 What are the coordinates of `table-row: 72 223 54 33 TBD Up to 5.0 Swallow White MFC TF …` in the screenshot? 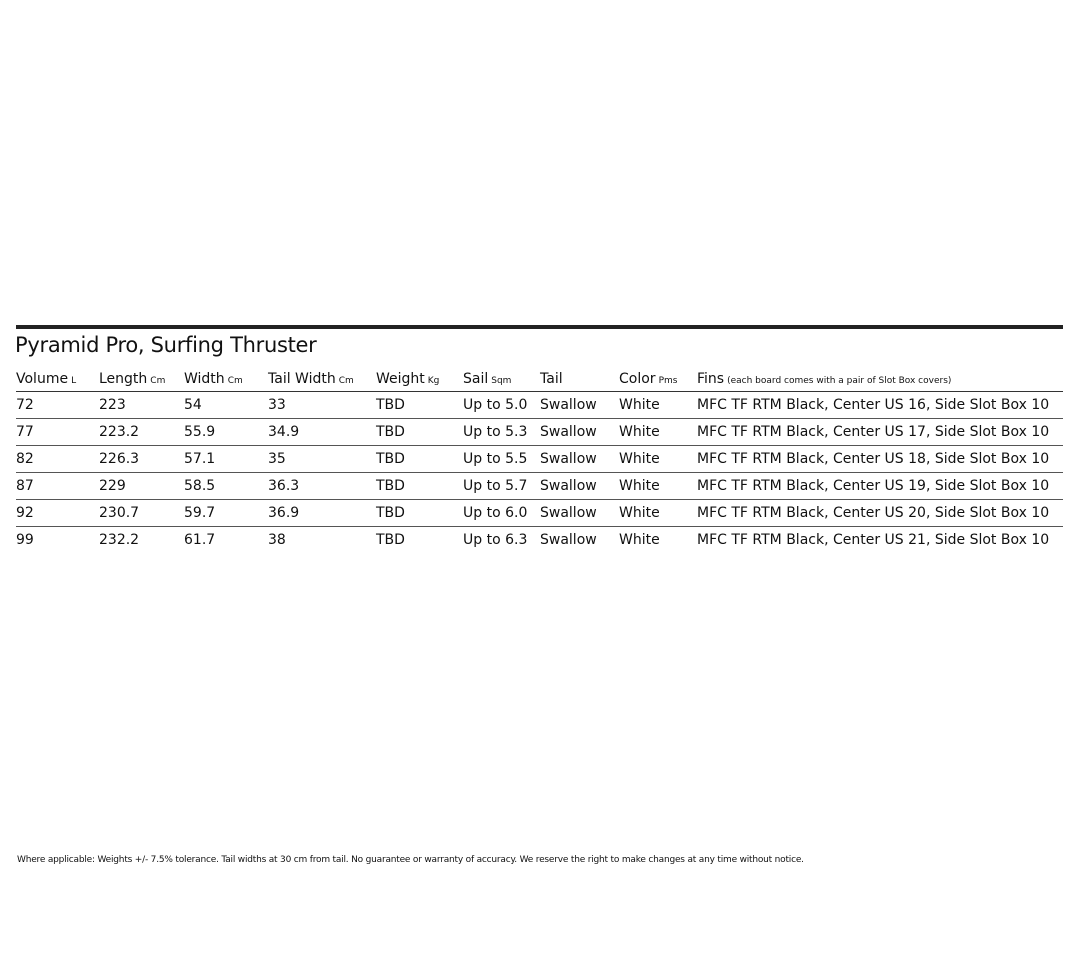 It's located at (539, 405).